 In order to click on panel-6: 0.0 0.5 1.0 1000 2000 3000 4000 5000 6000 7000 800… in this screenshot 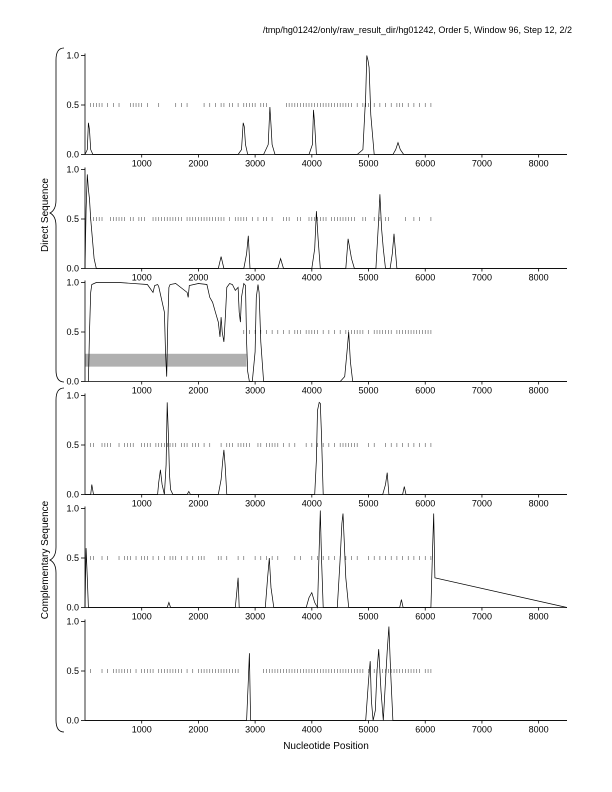, I will do `click(316, 676)`.